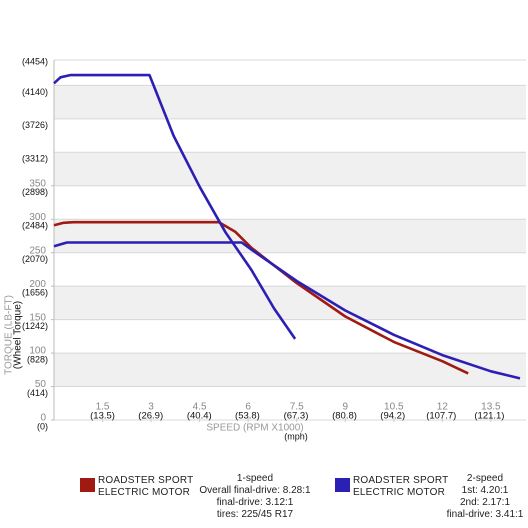 The image size is (528, 528). I want to click on y-tick-label: (2484), so click(35, 226).